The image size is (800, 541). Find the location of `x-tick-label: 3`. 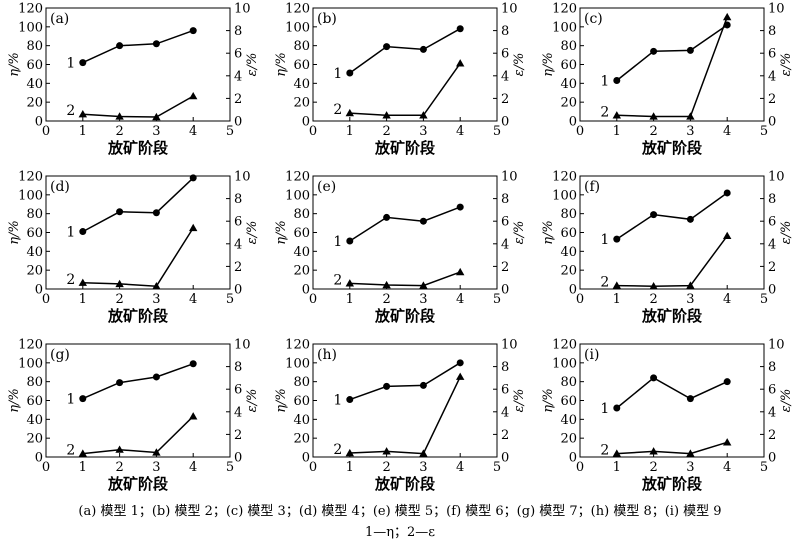

x-tick-label: 3 is located at coordinates (690, 131).